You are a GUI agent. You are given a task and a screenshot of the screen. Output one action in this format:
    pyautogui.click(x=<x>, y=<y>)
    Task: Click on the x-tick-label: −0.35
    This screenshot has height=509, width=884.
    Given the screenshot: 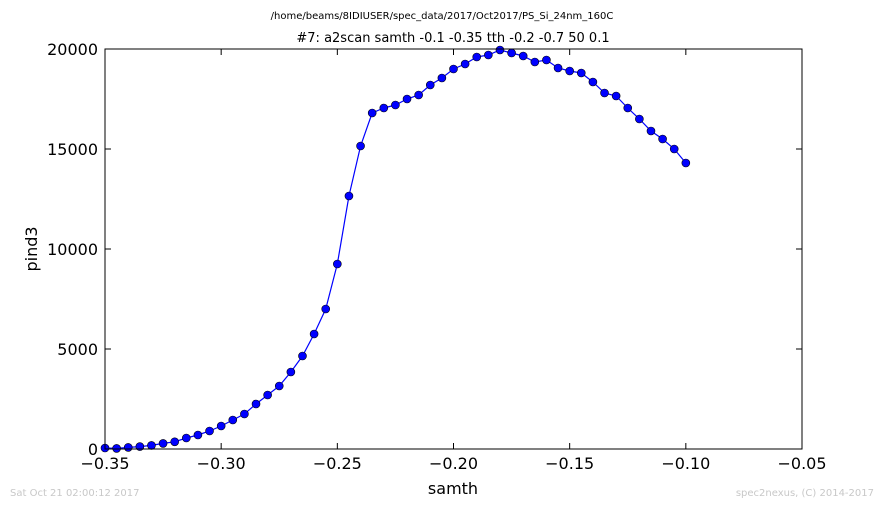 What is the action you would take?
    pyautogui.click(x=104, y=463)
    